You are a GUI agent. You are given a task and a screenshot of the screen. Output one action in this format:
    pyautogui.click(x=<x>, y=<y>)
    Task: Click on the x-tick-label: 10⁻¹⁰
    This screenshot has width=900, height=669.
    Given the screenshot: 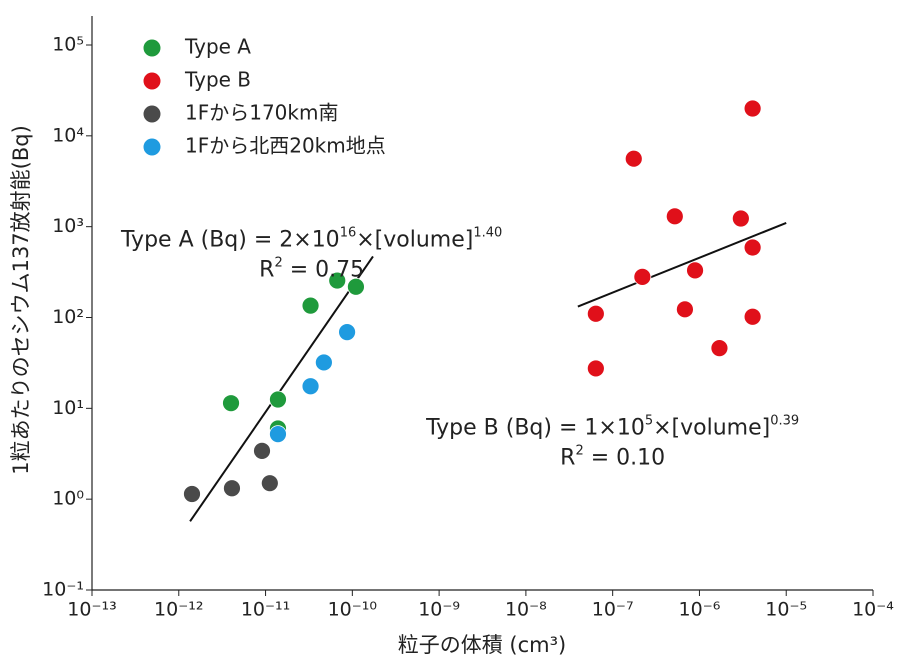 What is the action you would take?
    pyautogui.click(x=352, y=610)
    